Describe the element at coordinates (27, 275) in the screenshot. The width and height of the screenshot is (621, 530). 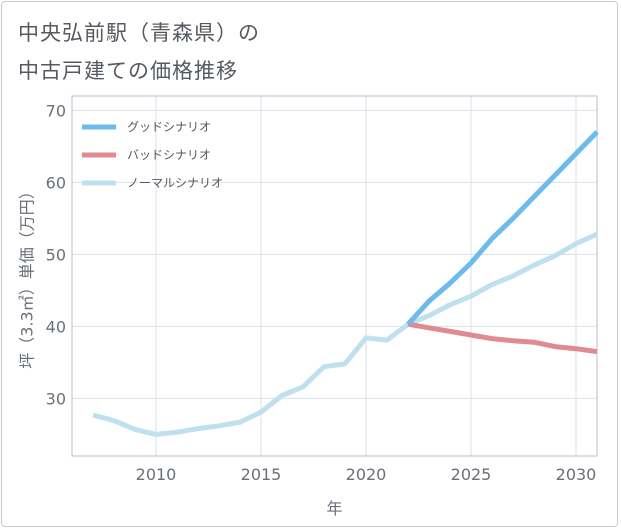
I see `y-axis-label: 坪（3.3㎡）単価（万円）` at that location.